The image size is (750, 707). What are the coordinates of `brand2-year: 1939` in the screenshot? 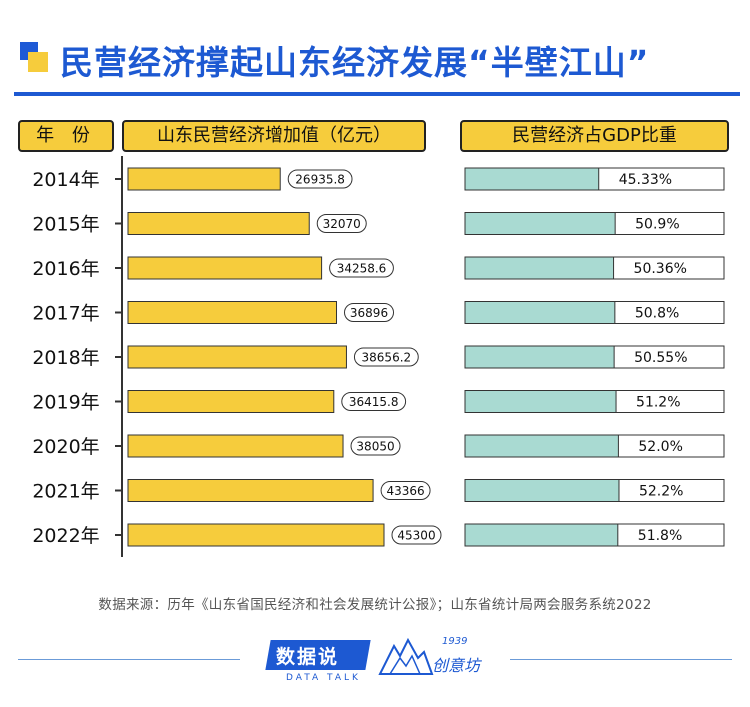 It's located at (455, 641).